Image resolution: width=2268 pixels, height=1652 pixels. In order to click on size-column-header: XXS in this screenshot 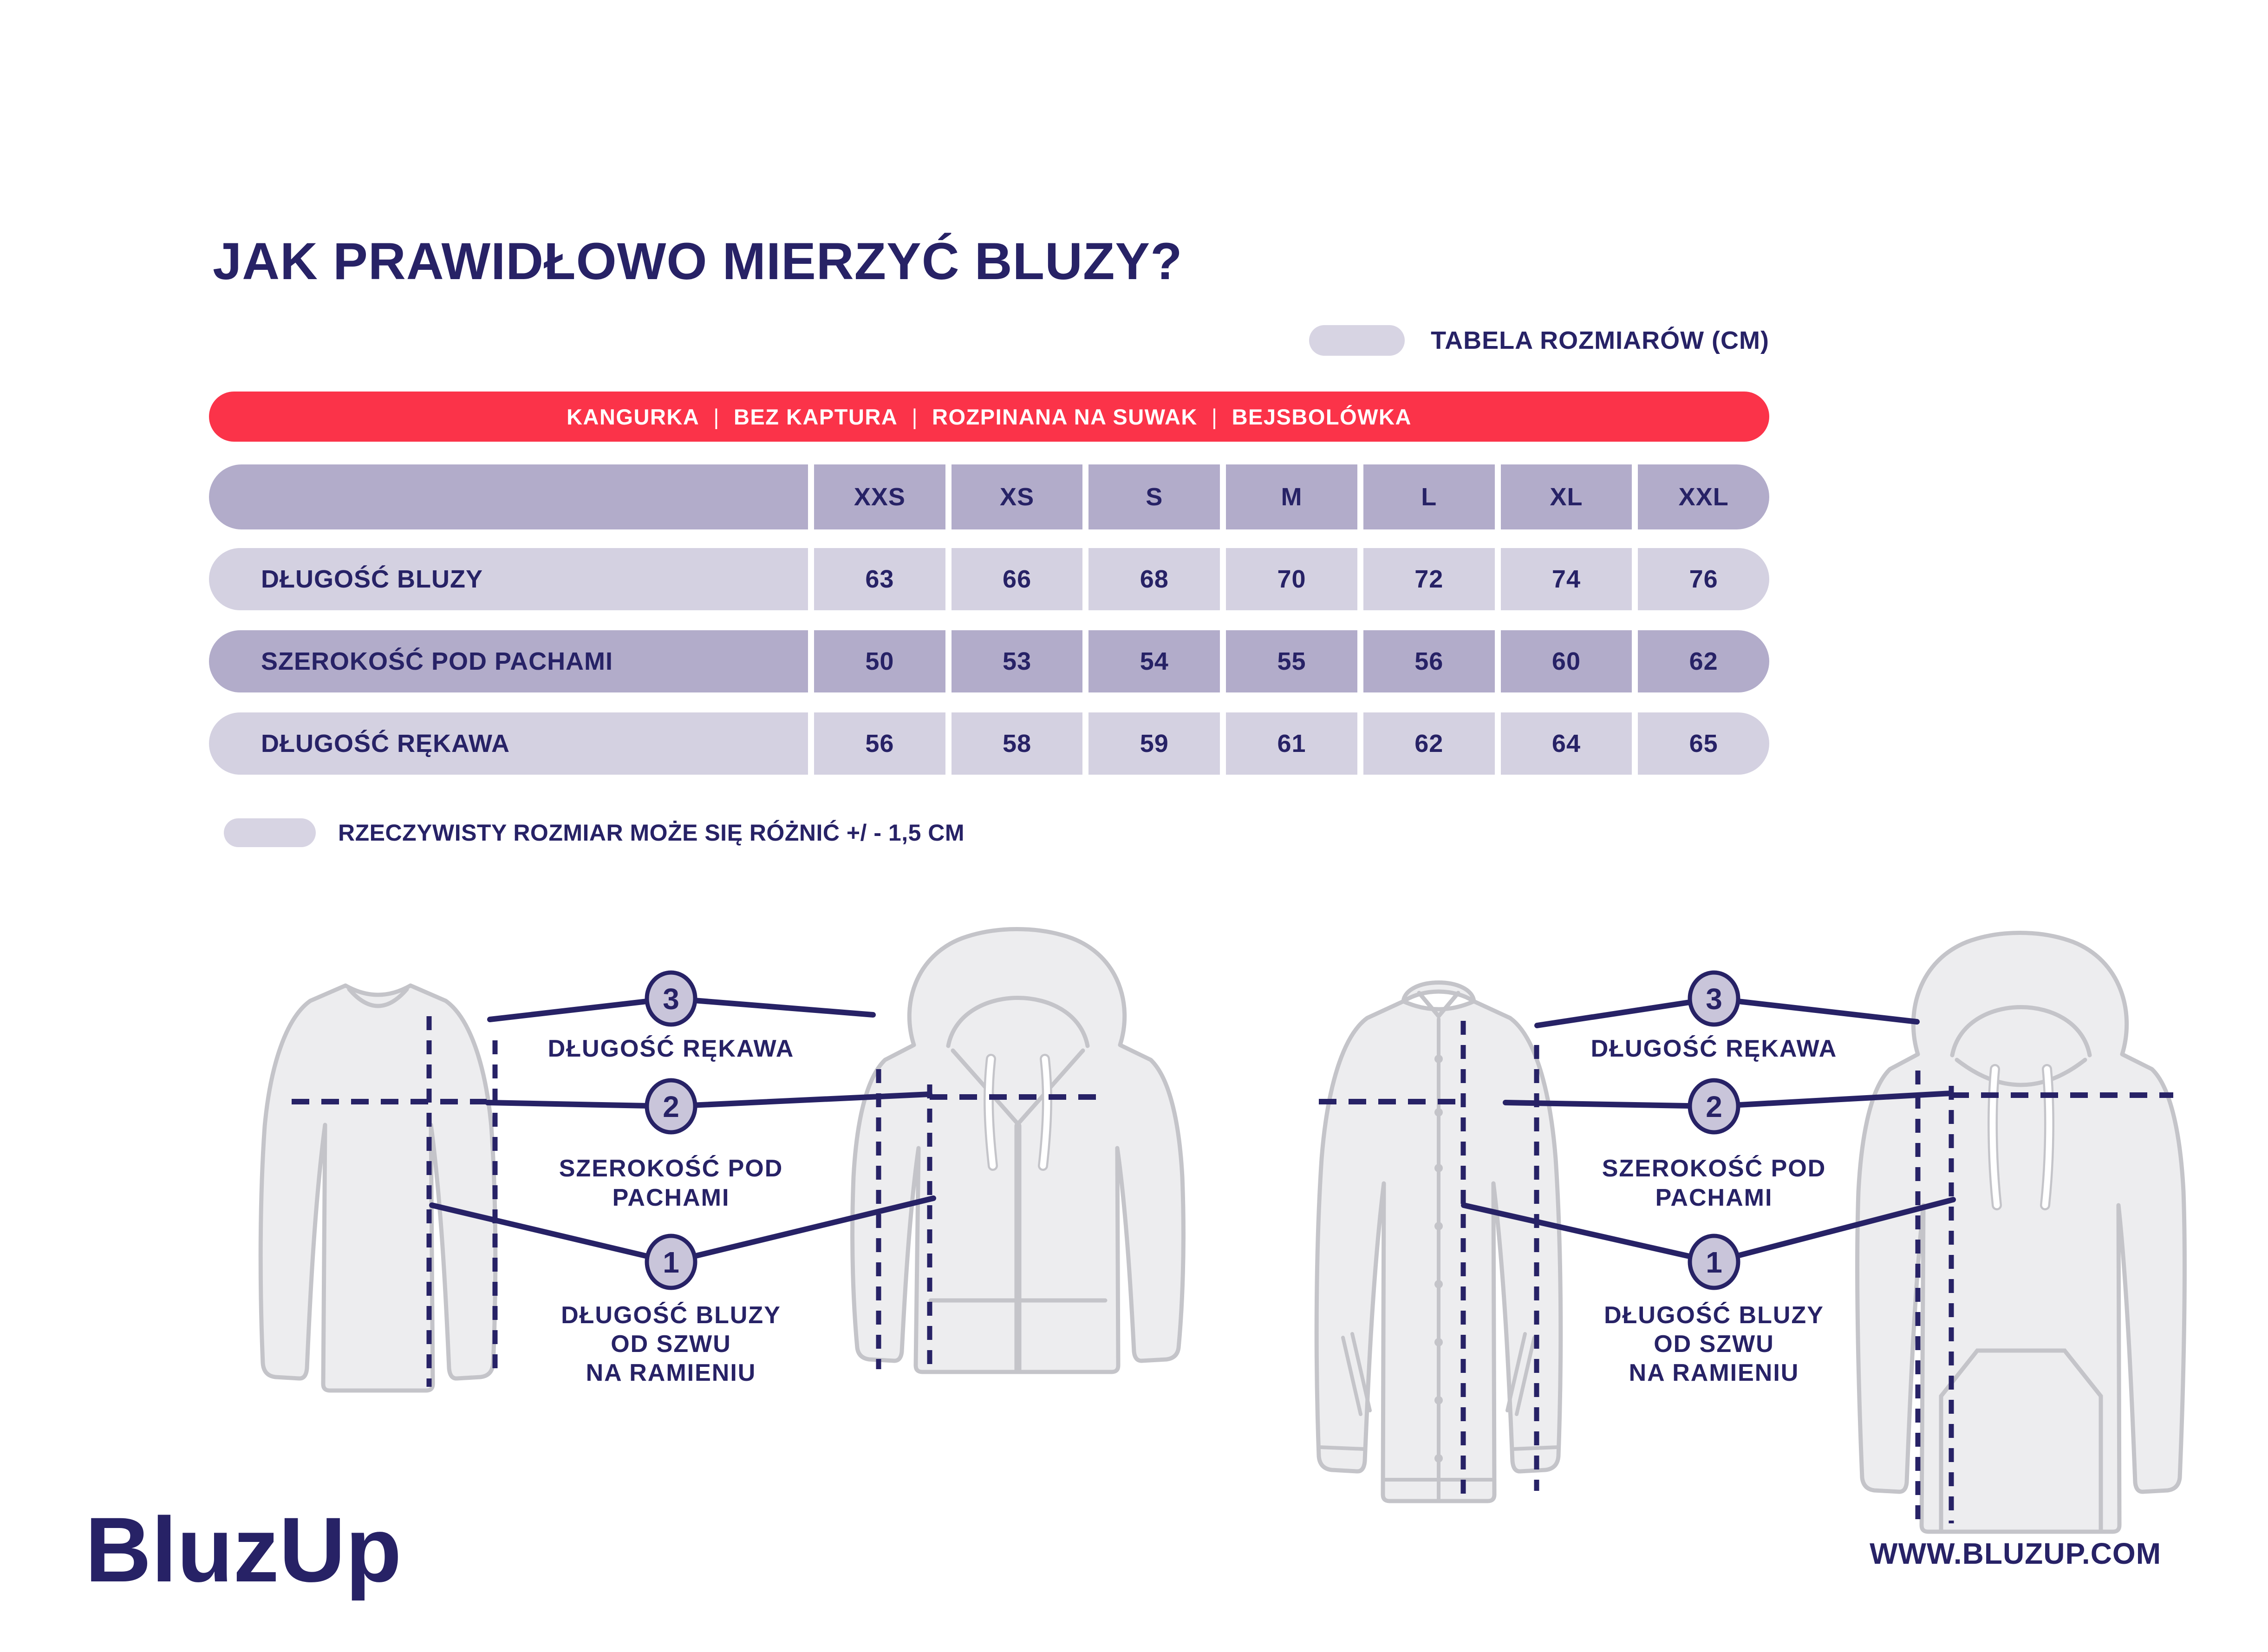, I will do `click(879, 496)`.